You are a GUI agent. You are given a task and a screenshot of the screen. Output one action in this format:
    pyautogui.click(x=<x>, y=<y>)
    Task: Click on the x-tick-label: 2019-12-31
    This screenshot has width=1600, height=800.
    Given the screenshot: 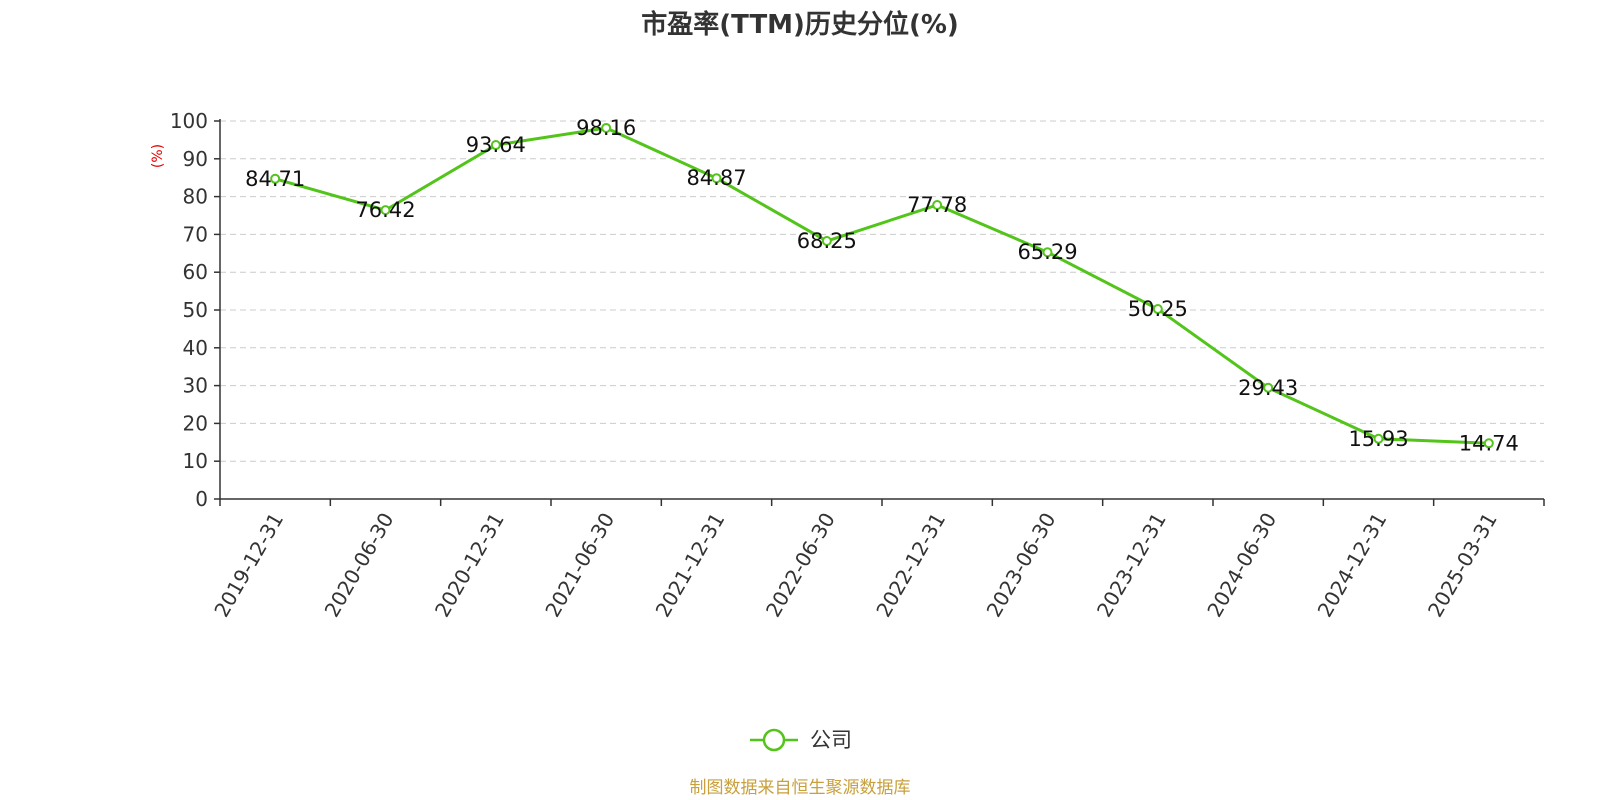 What is the action you would take?
    pyautogui.click(x=248, y=565)
    